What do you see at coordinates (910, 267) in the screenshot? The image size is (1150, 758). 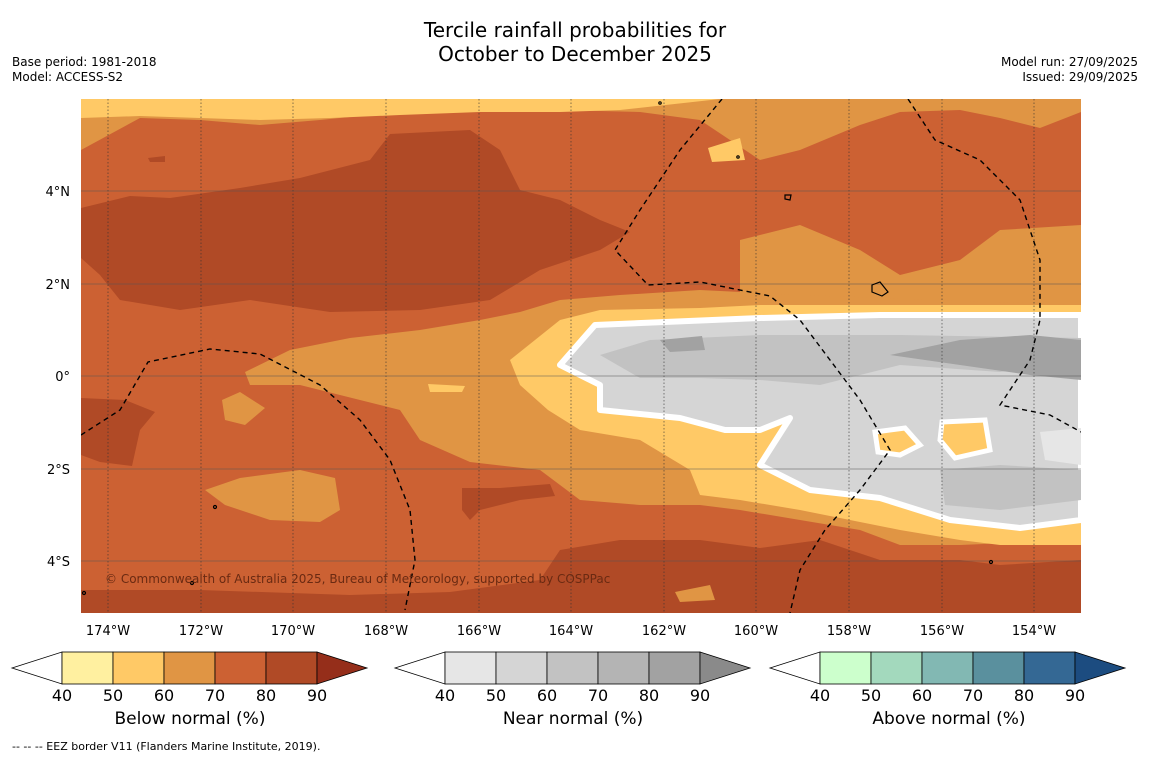 I see `below-normal-60-70-east` at bounding box center [910, 267].